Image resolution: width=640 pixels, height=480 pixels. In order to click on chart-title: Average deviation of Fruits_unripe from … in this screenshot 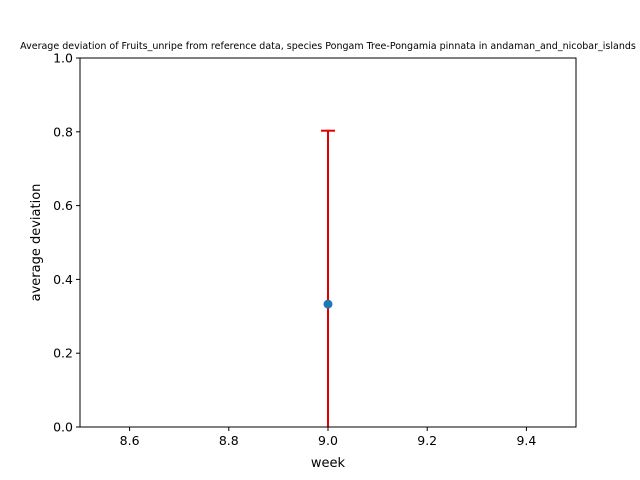, I will do `click(328, 46)`.